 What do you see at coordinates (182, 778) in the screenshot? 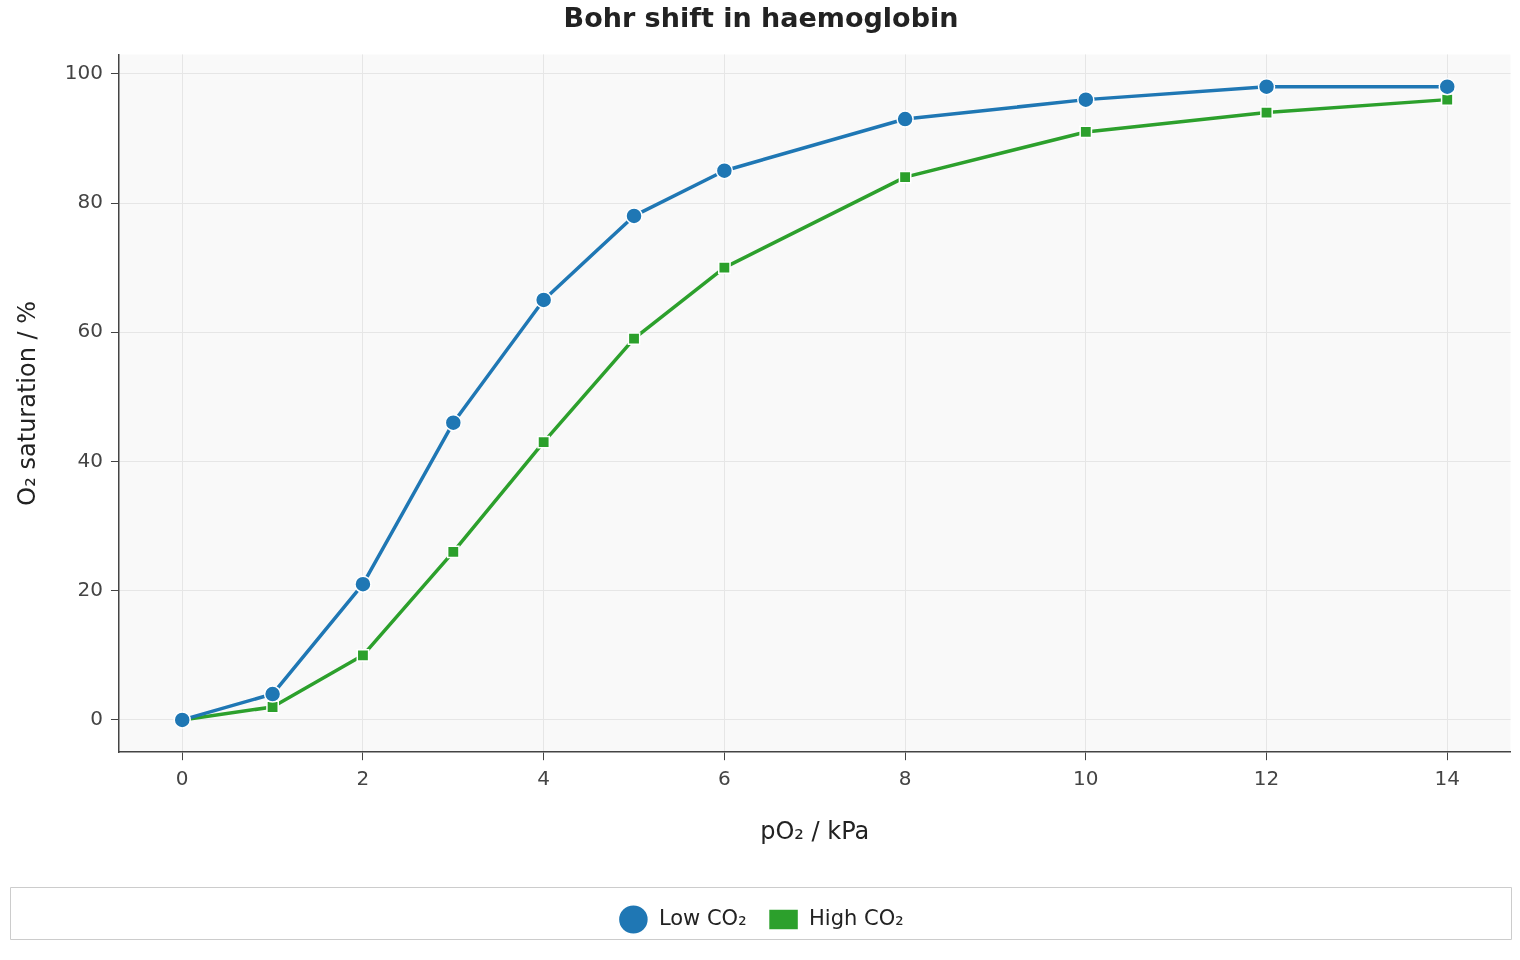
I see `x-tick-label: 0` at bounding box center [182, 778].